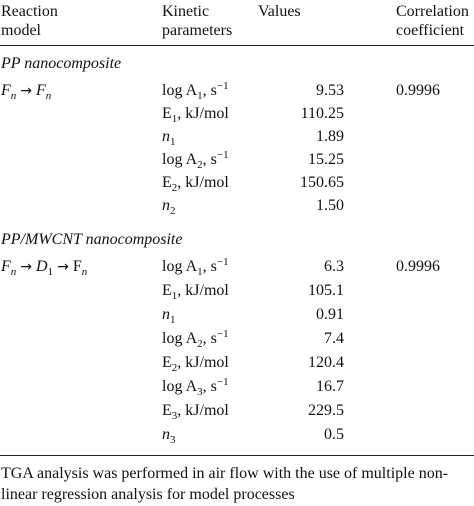 The width and height of the screenshot is (474, 506). I want to click on header-correlation-coefficient: Correlation coefficient, so click(432, 21).